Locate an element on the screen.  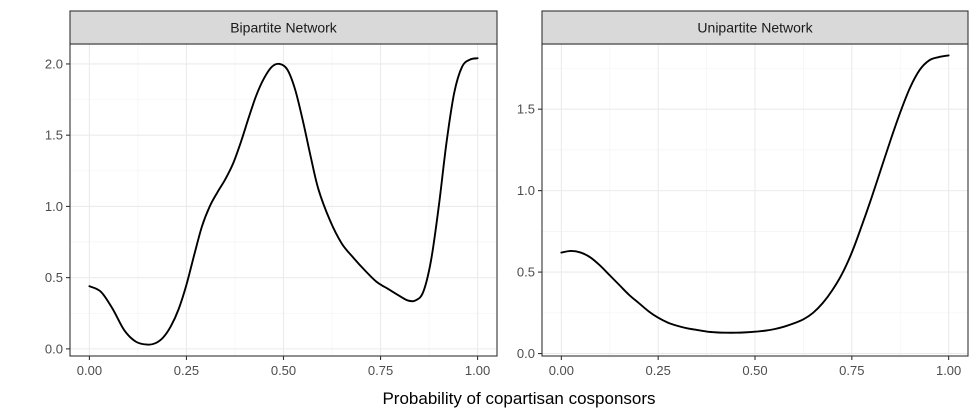
unipartite-strip-label: Unipartite Network is located at coordinates (755, 28).